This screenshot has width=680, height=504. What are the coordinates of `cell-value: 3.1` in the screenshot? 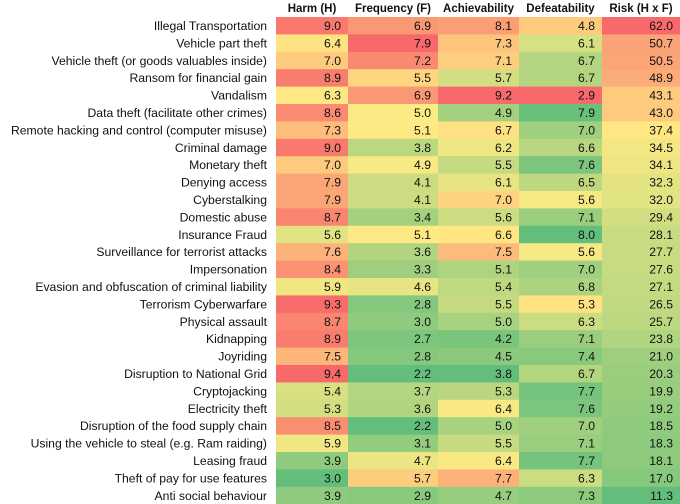 It's located at (422, 444).